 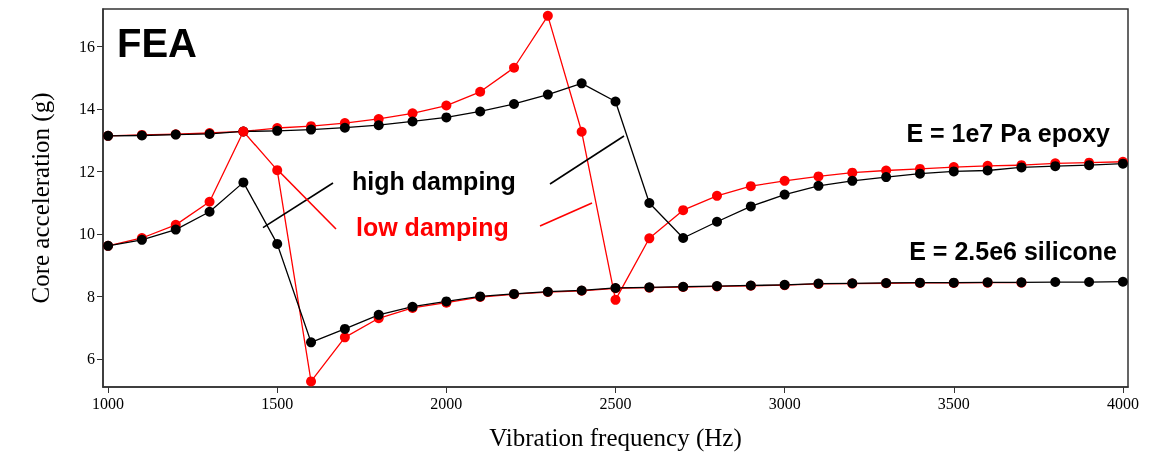 I want to click on y-tick-label: 8, so click(x=91, y=296).